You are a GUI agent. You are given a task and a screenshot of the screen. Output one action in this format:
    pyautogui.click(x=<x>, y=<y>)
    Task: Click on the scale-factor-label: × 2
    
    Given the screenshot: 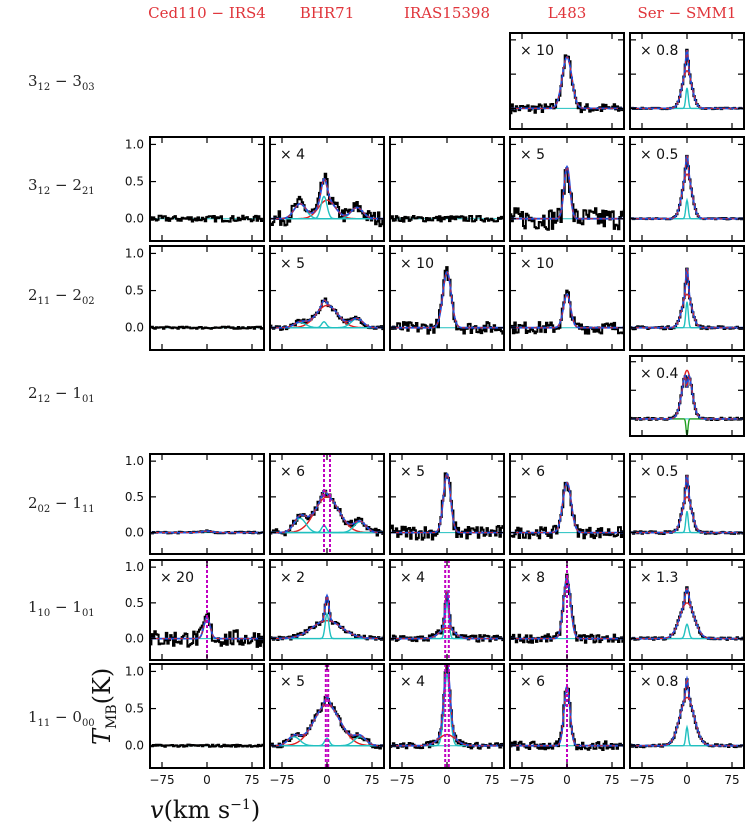 What is the action you would take?
    pyautogui.click(x=292, y=578)
    